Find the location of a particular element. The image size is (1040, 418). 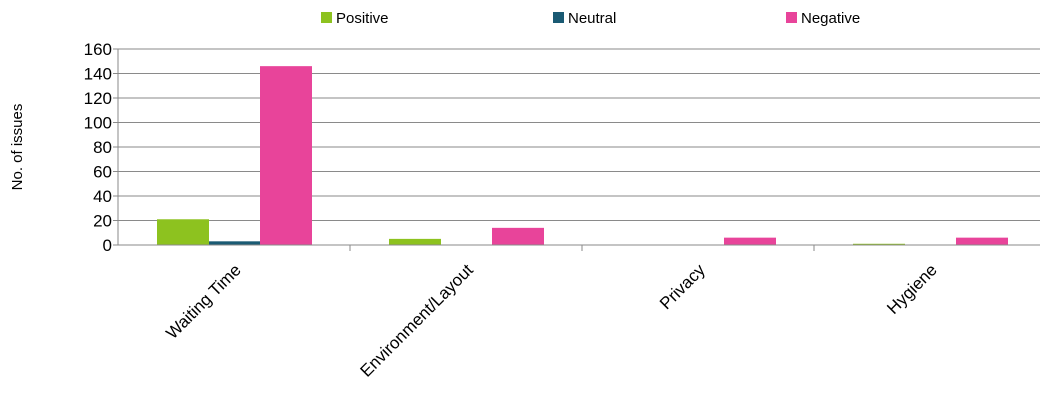

y-tick-label: 100 is located at coordinates (98, 123).